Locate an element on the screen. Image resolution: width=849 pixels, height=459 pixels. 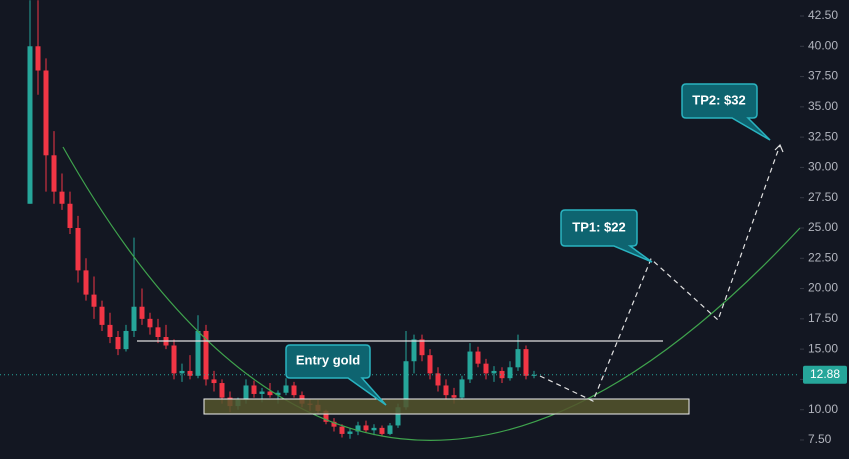
y-tick-label: 15.00 is located at coordinates (823, 348).